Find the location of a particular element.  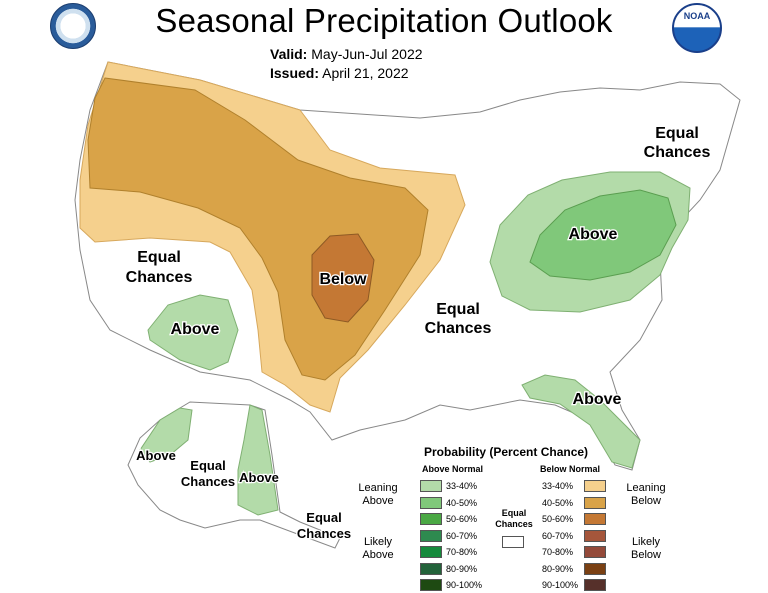

below-50-60-area is located at coordinates (343, 278).